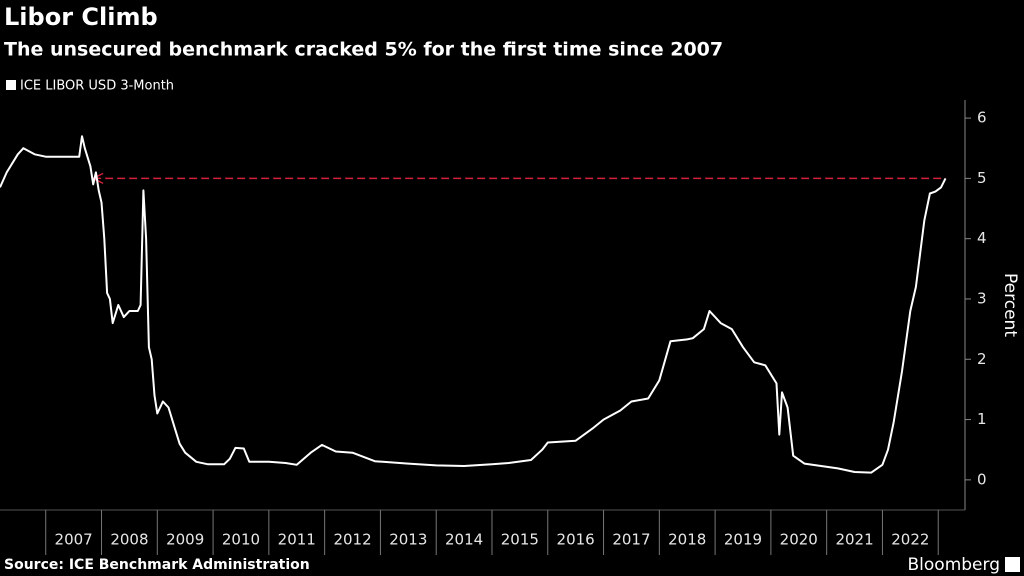  What do you see at coordinates (982, 298) in the screenshot?
I see `y-tick-label: 3` at bounding box center [982, 298].